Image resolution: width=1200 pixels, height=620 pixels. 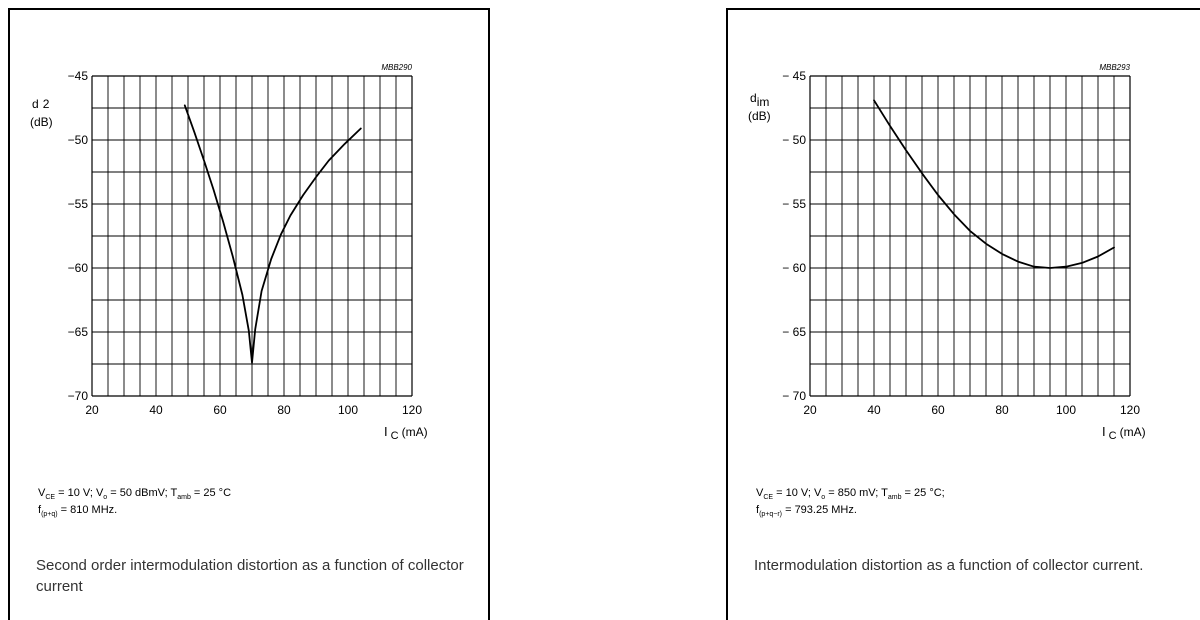 I want to click on y-tick-label: −50, so click(x=78, y=140).